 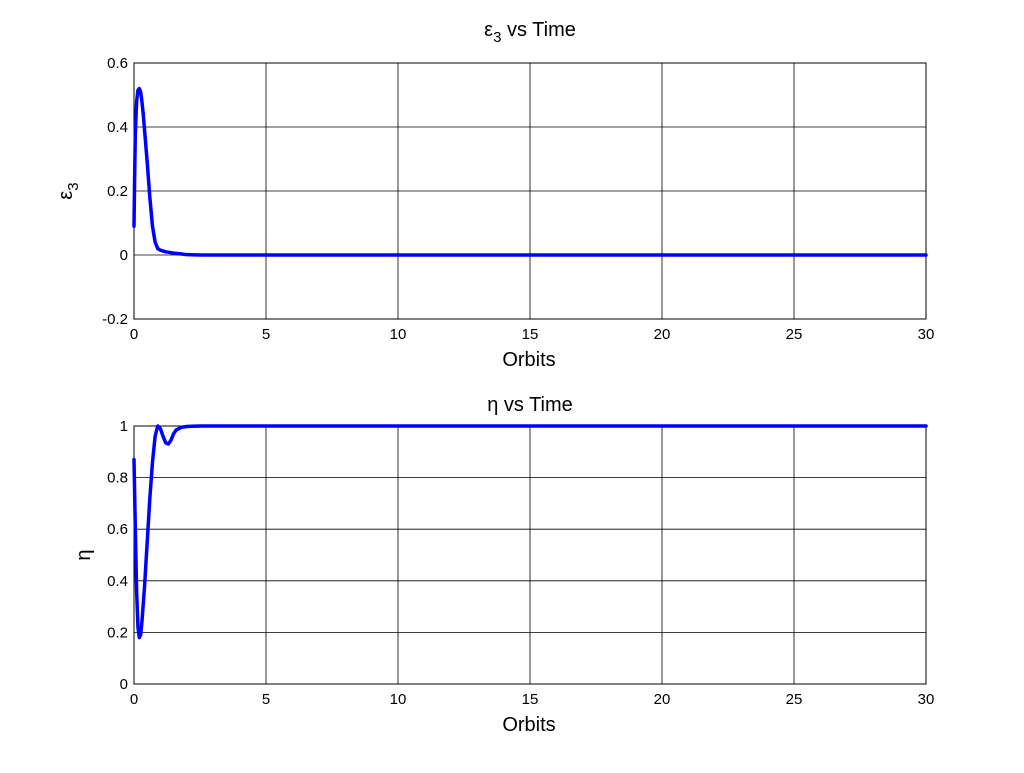 What do you see at coordinates (117, 478) in the screenshot?
I see `y-tick-label: 0.8` at bounding box center [117, 478].